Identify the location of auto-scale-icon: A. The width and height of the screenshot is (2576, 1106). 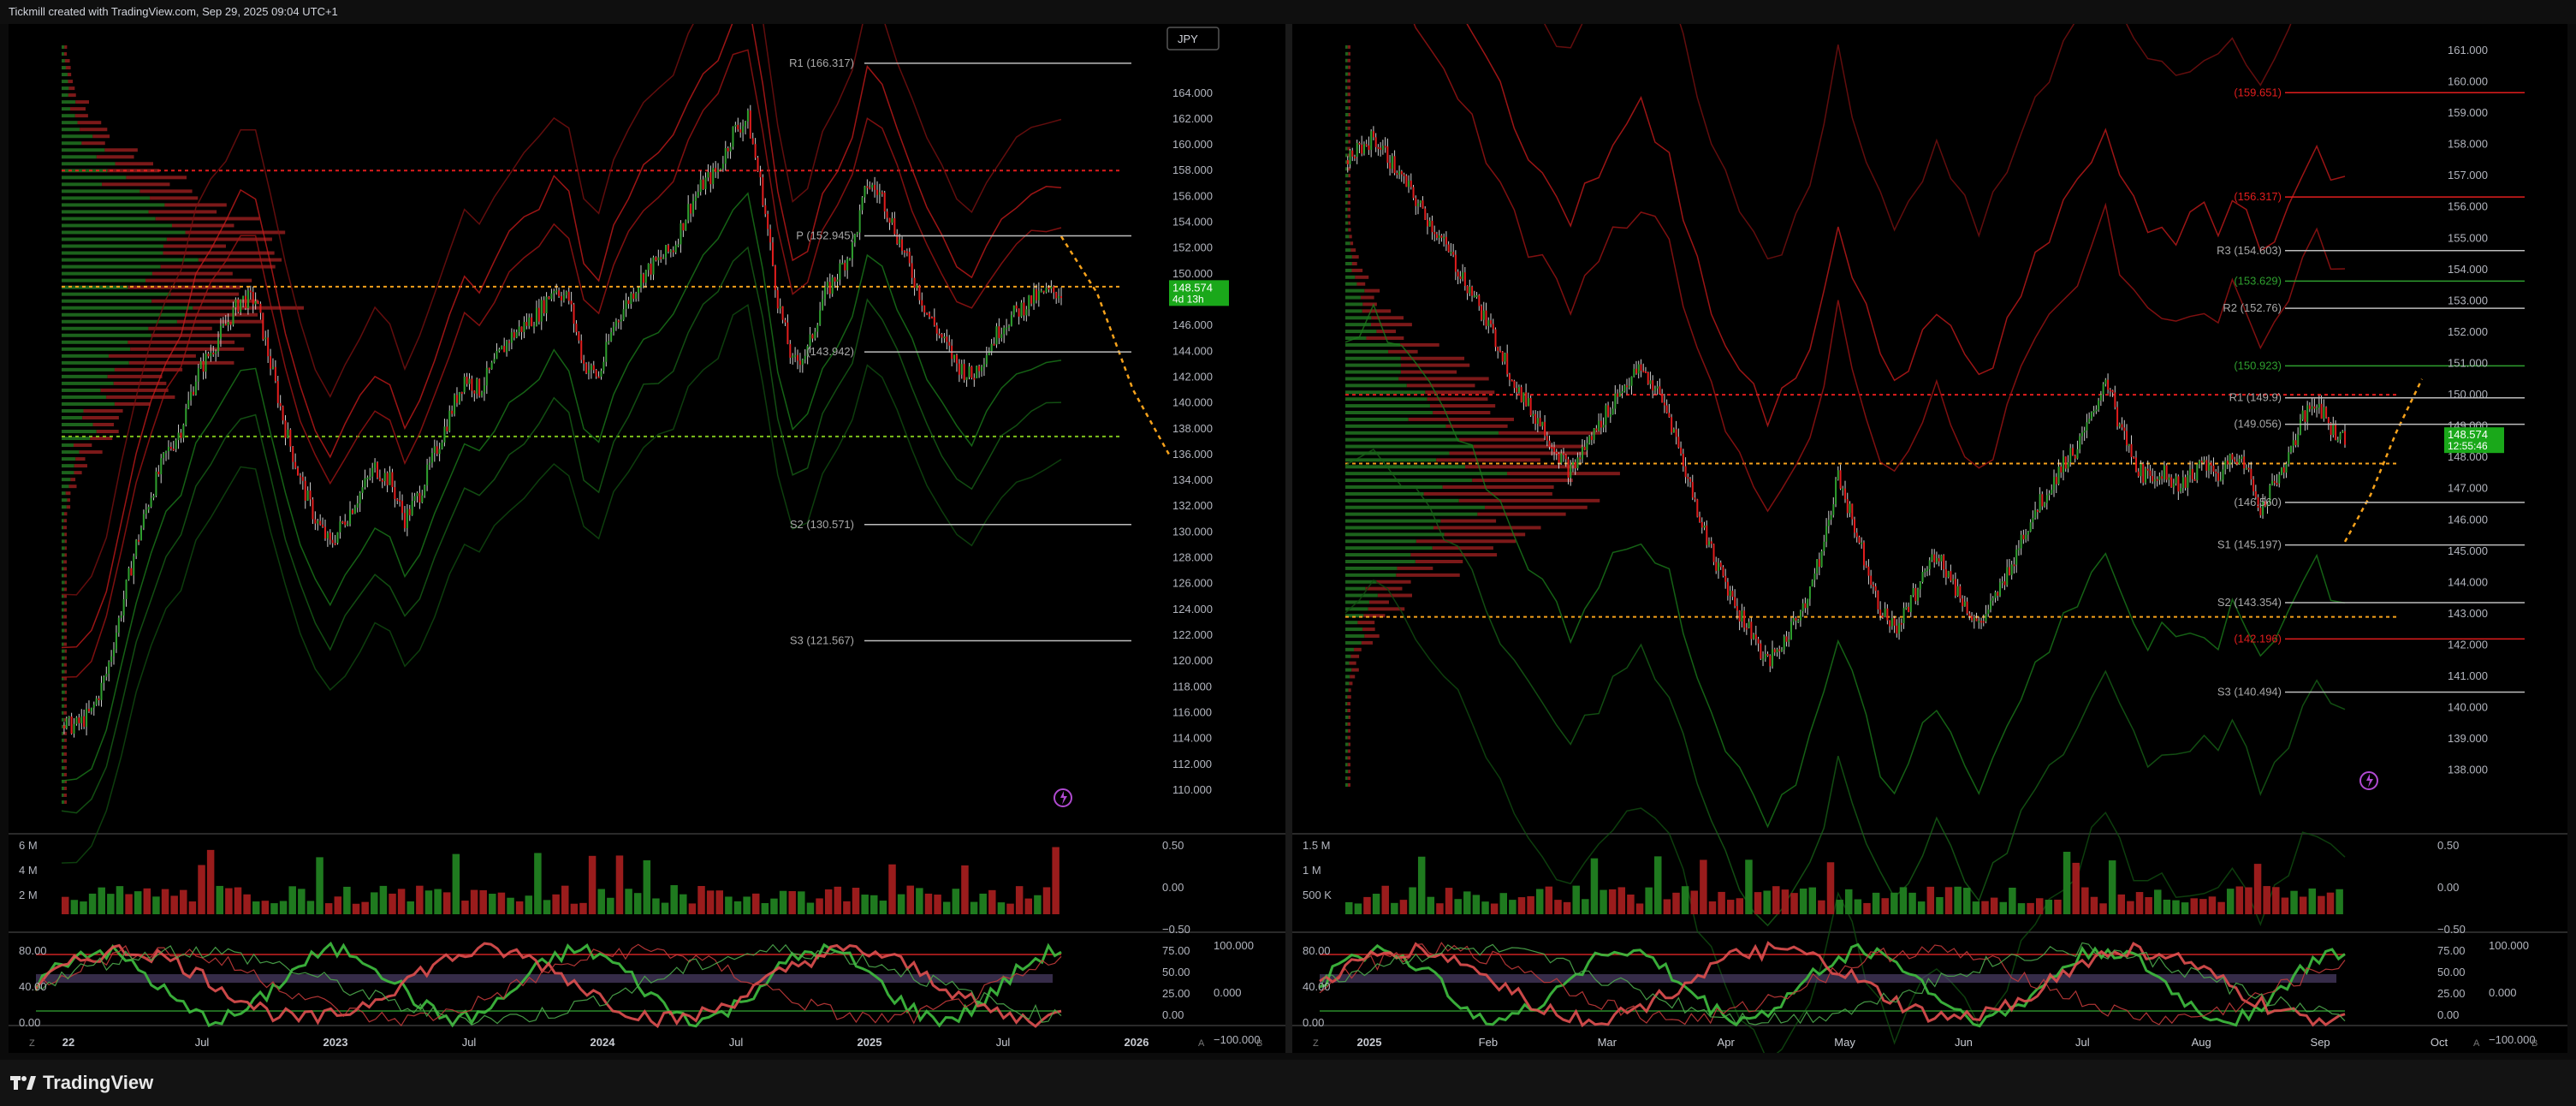
(1201, 1043).